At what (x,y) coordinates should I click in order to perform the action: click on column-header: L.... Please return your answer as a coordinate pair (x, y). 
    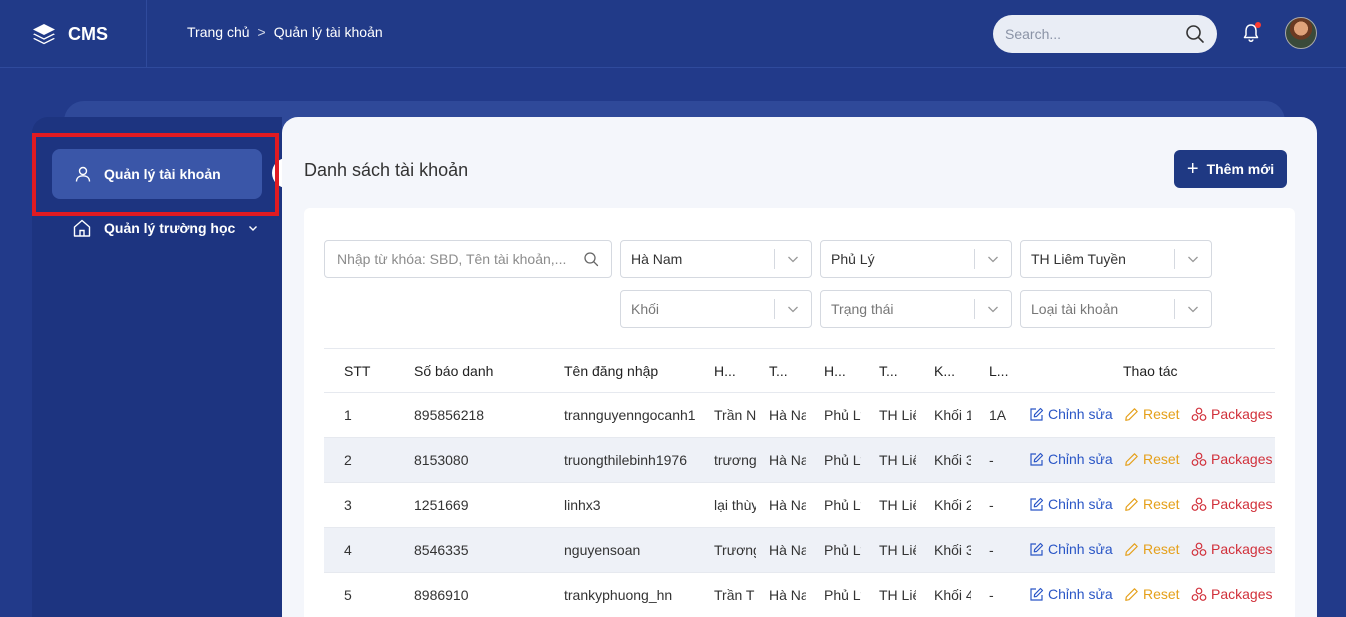
    Looking at the image, I should click on (999, 371).